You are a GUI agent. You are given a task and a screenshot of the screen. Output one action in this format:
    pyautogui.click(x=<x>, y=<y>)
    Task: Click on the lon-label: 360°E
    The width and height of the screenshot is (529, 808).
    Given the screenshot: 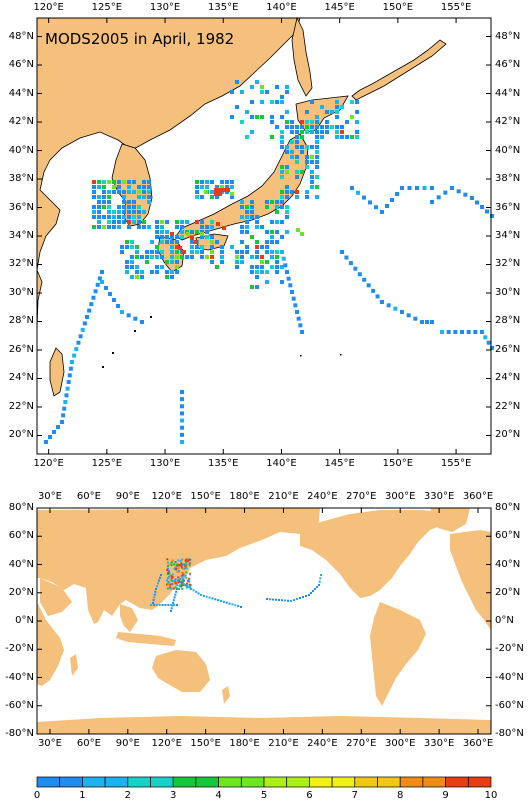 What is the action you would take?
    pyautogui.click(x=478, y=743)
    